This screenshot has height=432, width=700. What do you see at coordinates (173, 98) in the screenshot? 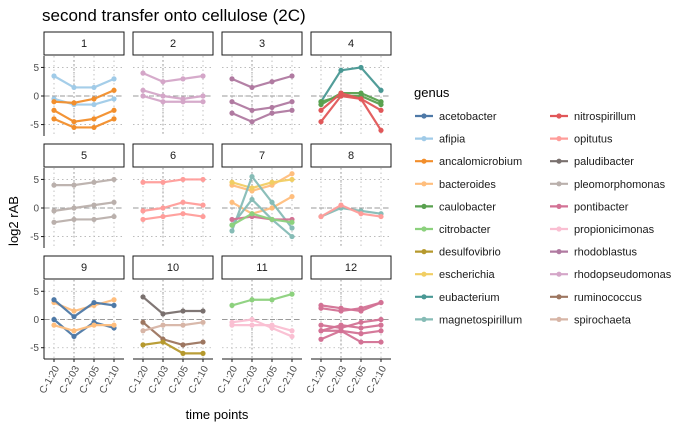
I see `series-line-rhodopseudomonas` at bounding box center [173, 98].